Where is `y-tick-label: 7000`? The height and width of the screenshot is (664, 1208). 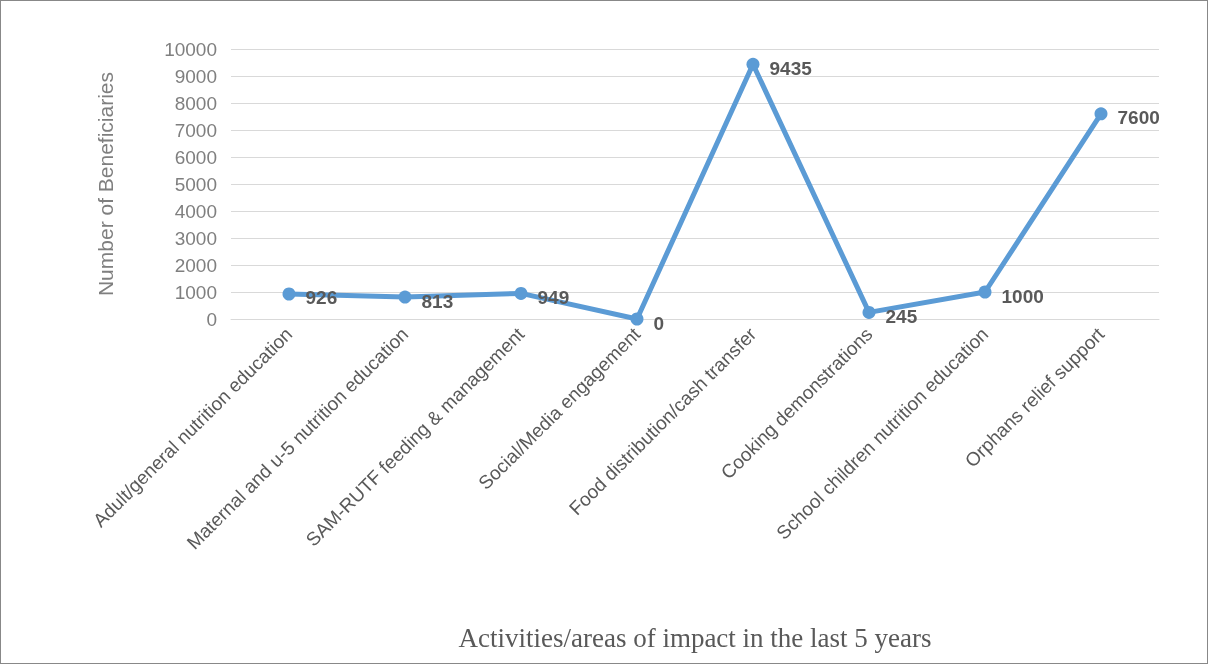
y-tick-label: 7000 is located at coordinates (195, 130).